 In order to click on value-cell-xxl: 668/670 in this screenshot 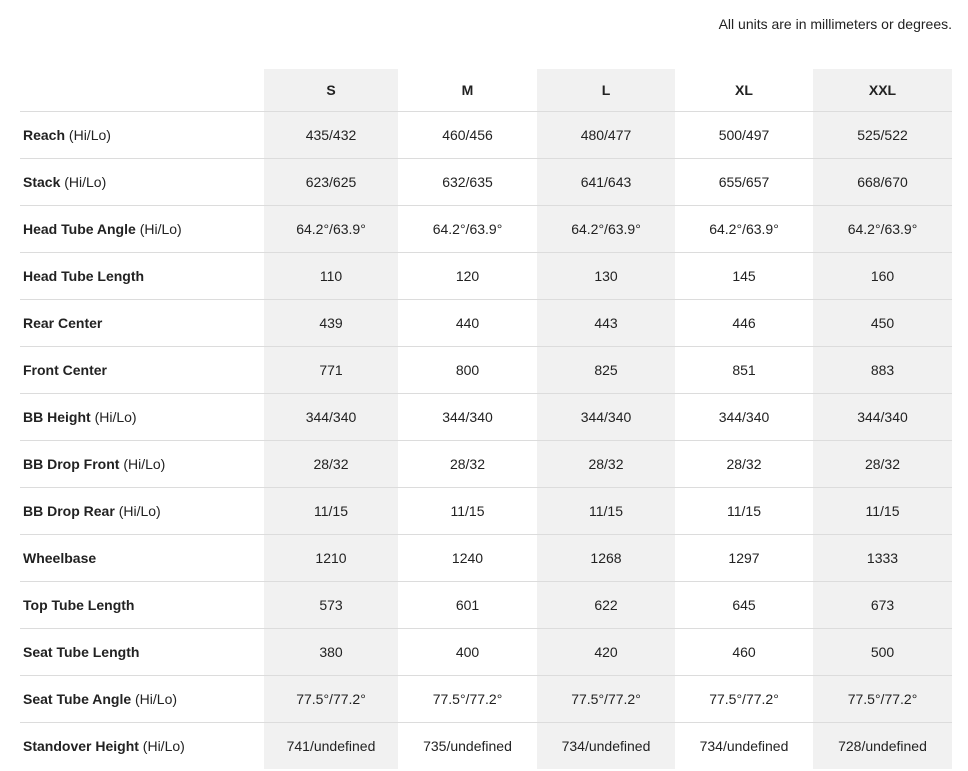, I will do `click(882, 182)`.